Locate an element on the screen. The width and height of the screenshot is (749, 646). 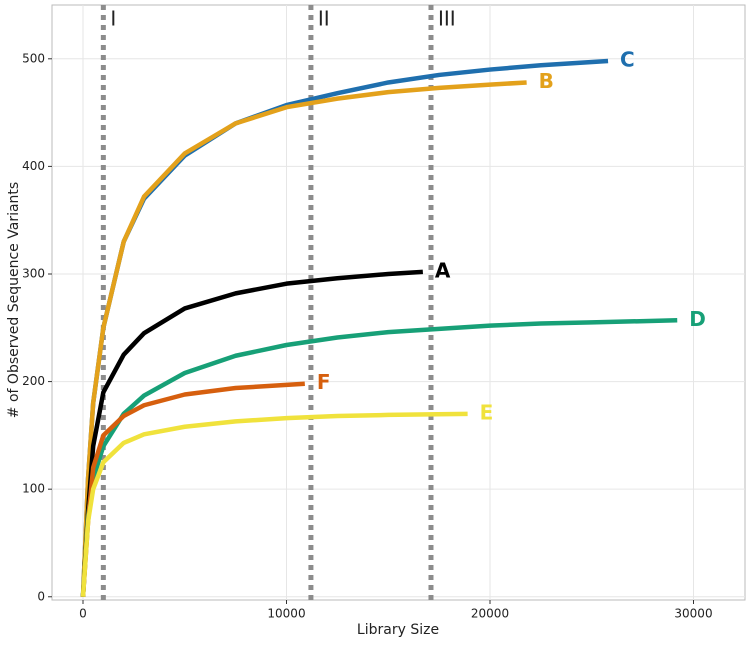
x-tick-label: 20000 is located at coordinates (490, 614).